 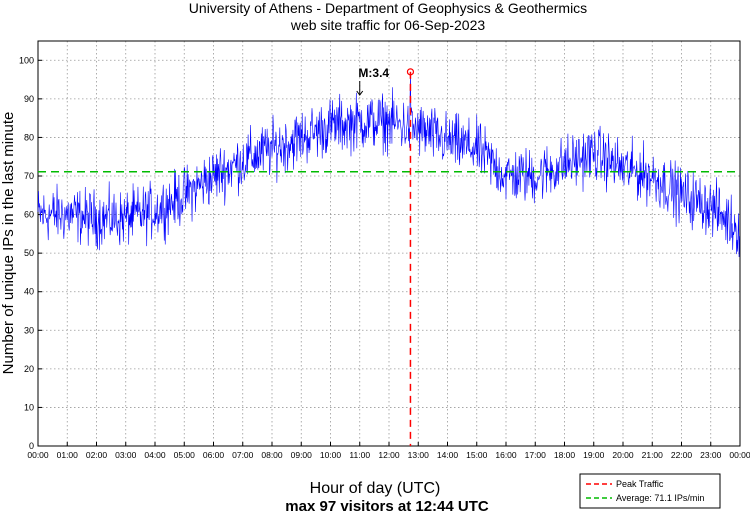 I want to click on y-axis: 0 10 20 30 40 50 60 70 80 90 100, so click(x=30, y=253).